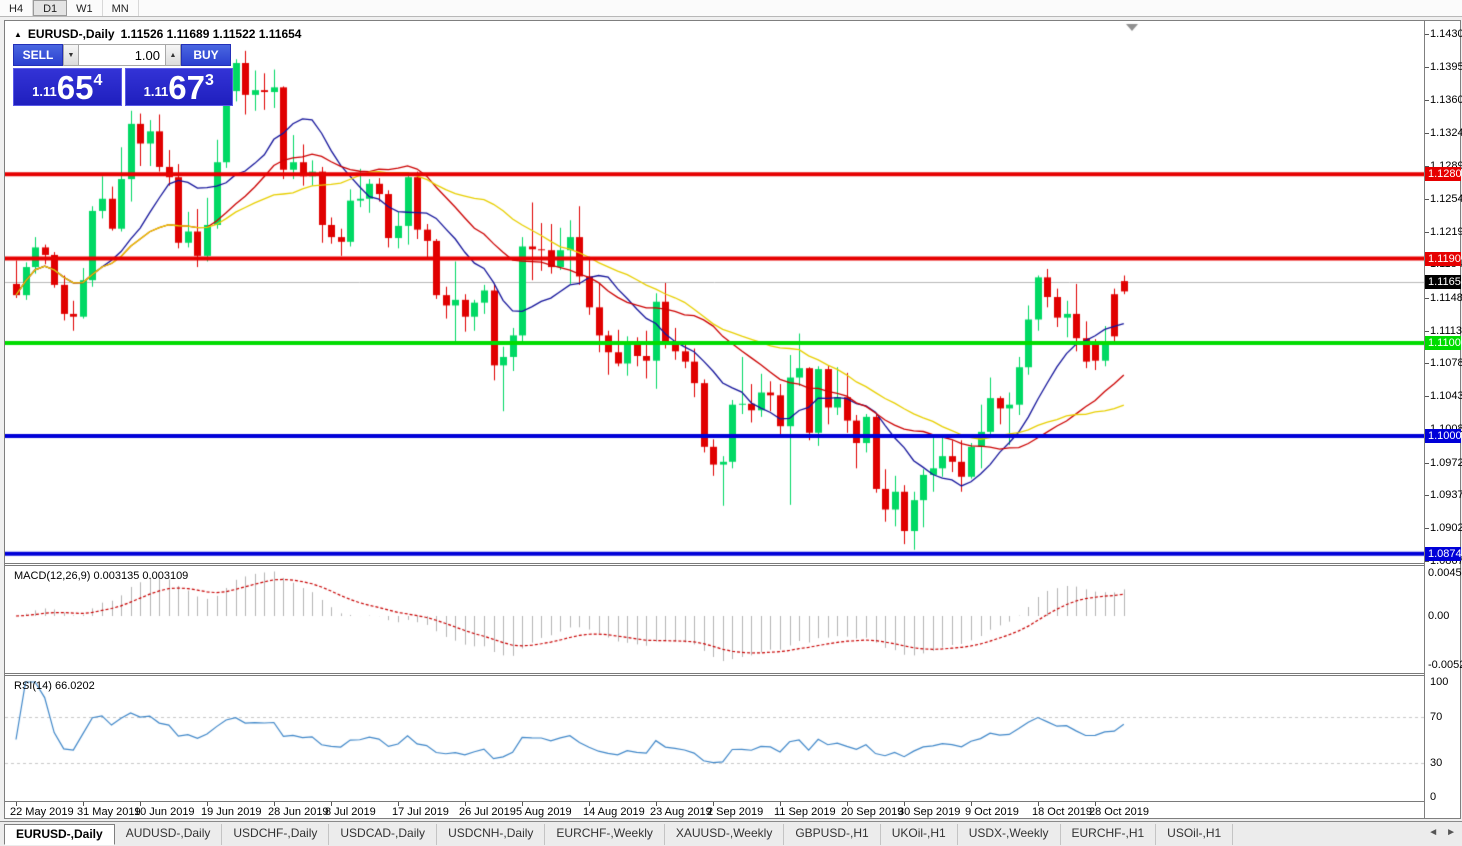 This screenshot has width=1462, height=846. What do you see at coordinates (805, 812) in the screenshot?
I see `date-tick-label: 11 Sep 2019` at bounding box center [805, 812].